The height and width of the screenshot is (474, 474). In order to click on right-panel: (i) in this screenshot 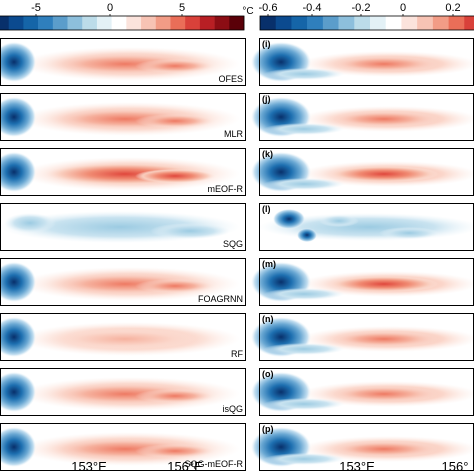, I will do `click(362, 62)`.